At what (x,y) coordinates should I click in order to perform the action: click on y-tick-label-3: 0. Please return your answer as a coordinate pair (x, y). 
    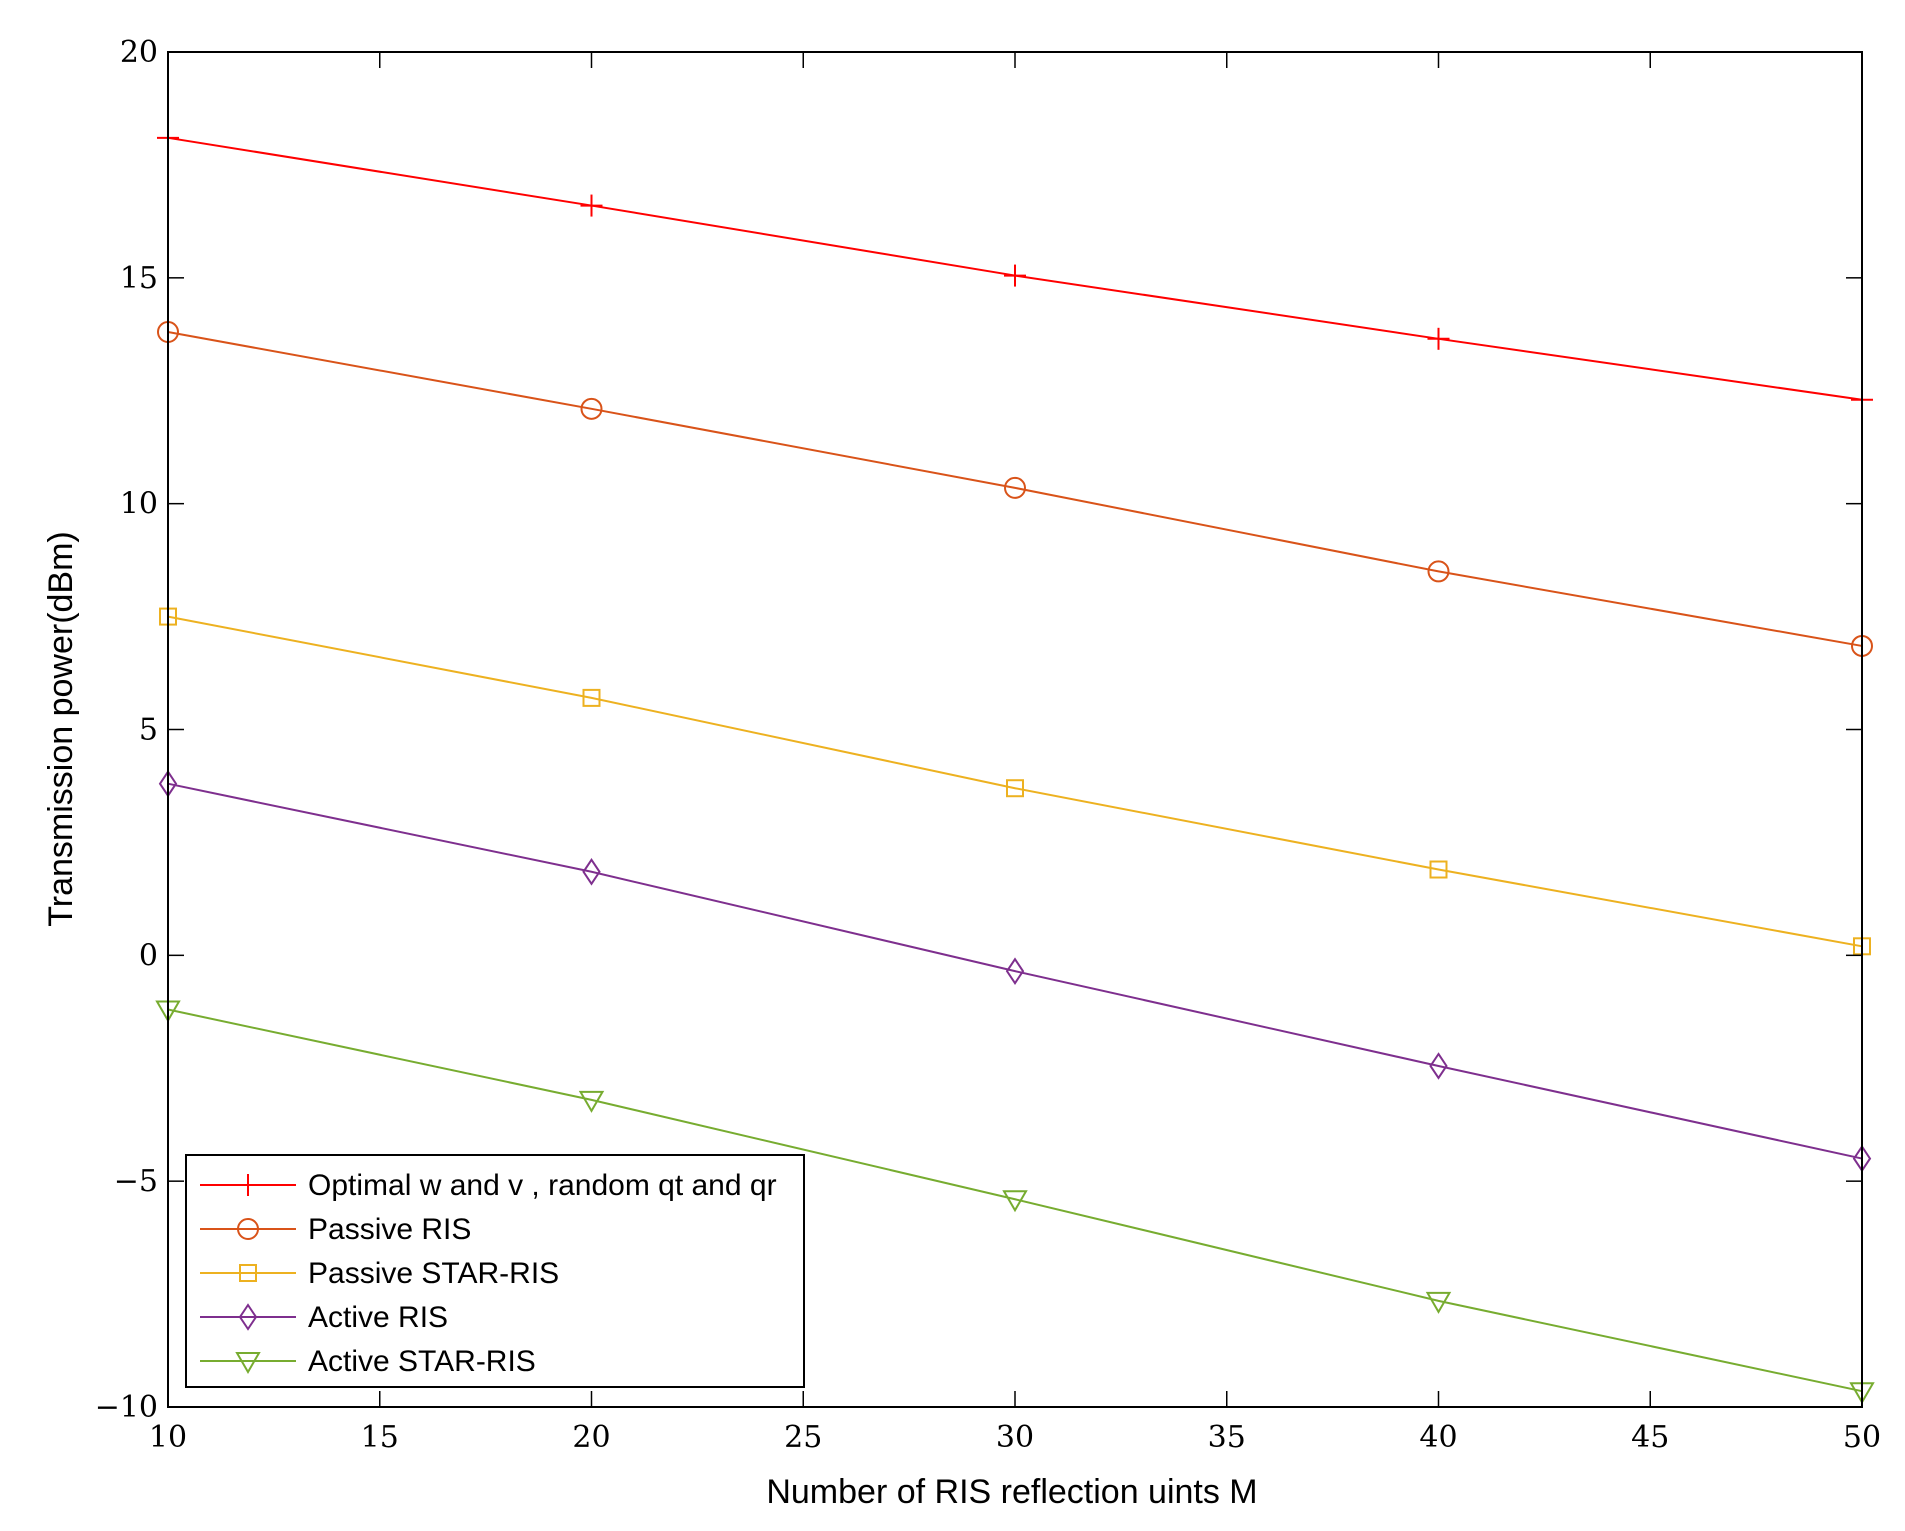
    Looking at the image, I should click on (148, 955).